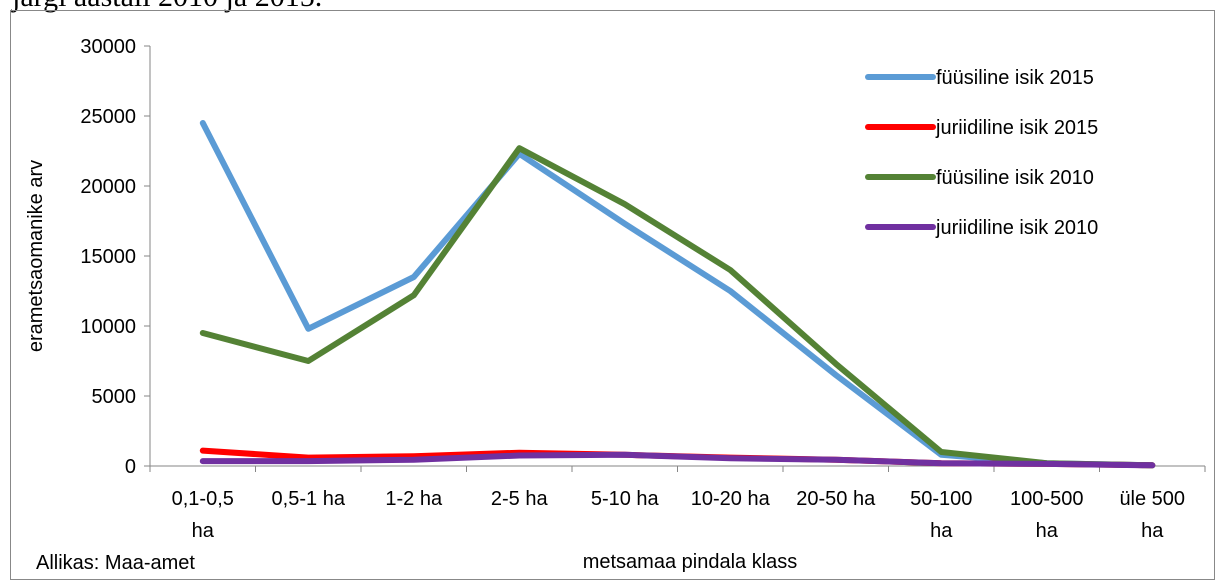  What do you see at coordinates (690, 561) in the screenshot?
I see `x-axis-title: metsamaa pindala klass` at bounding box center [690, 561].